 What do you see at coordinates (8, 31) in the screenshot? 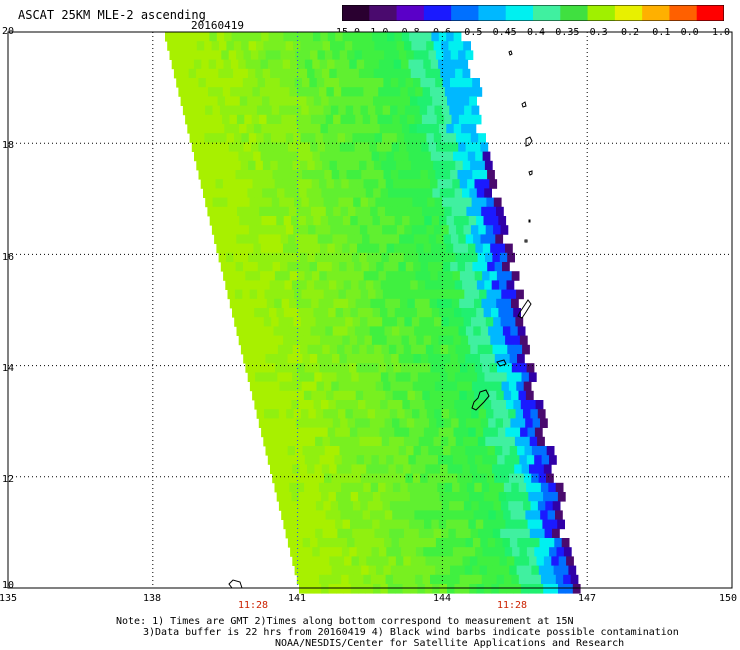
I see `y-tick-label: 20` at bounding box center [8, 31].